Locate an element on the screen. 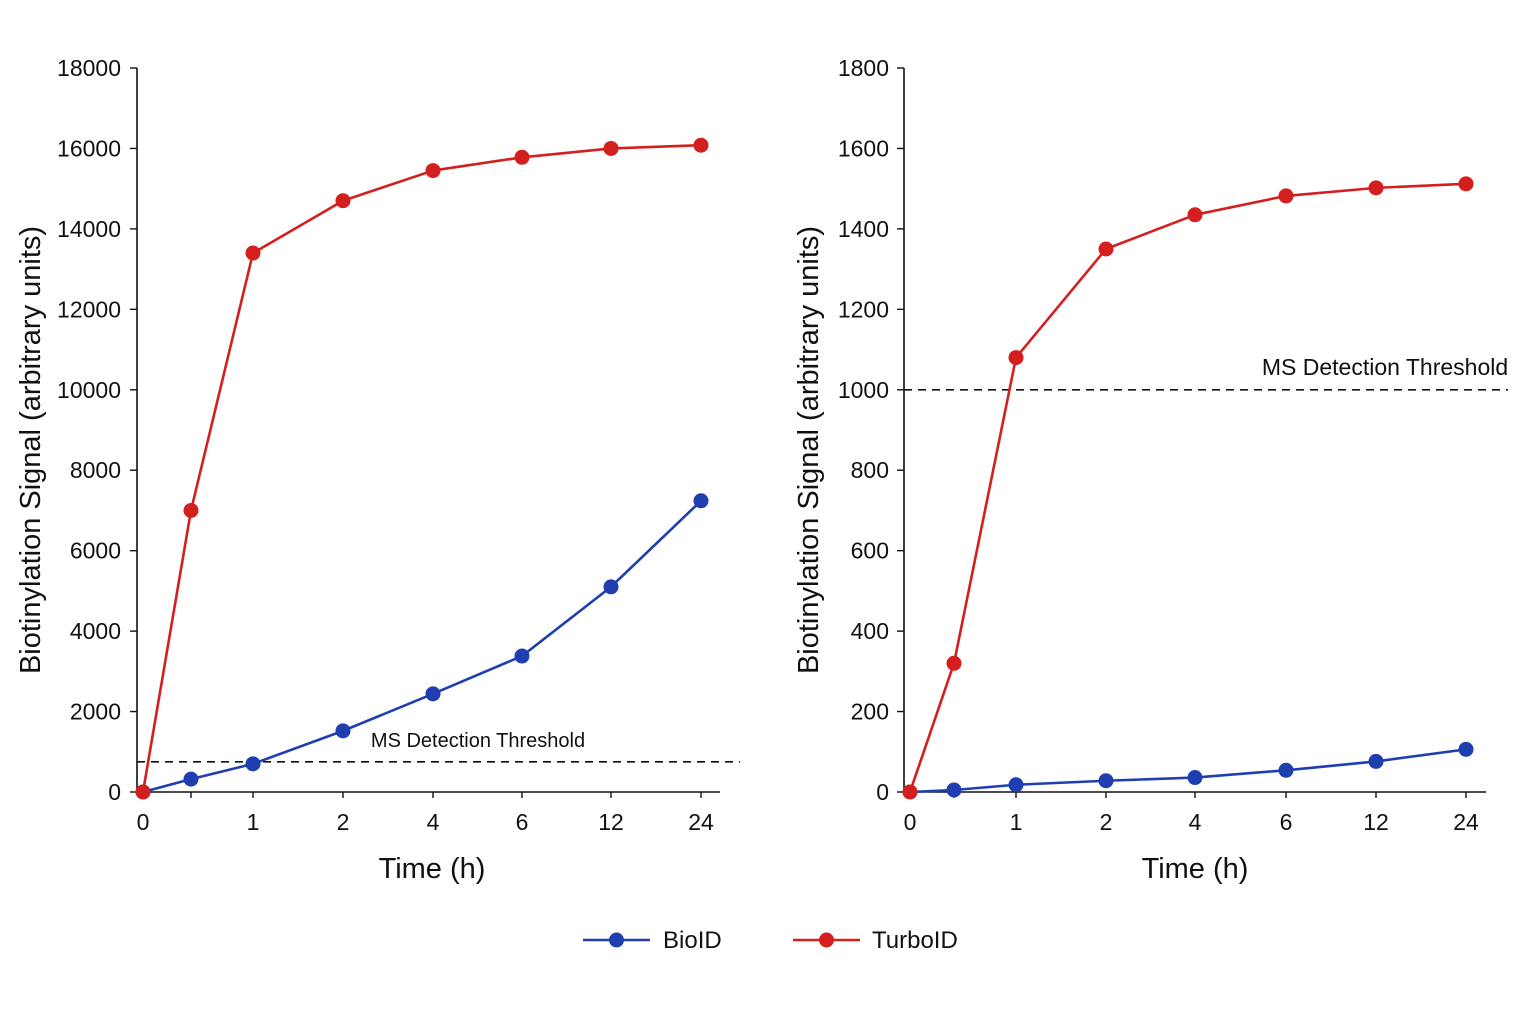  y-tick-label: 4000 is located at coordinates (95, 631).